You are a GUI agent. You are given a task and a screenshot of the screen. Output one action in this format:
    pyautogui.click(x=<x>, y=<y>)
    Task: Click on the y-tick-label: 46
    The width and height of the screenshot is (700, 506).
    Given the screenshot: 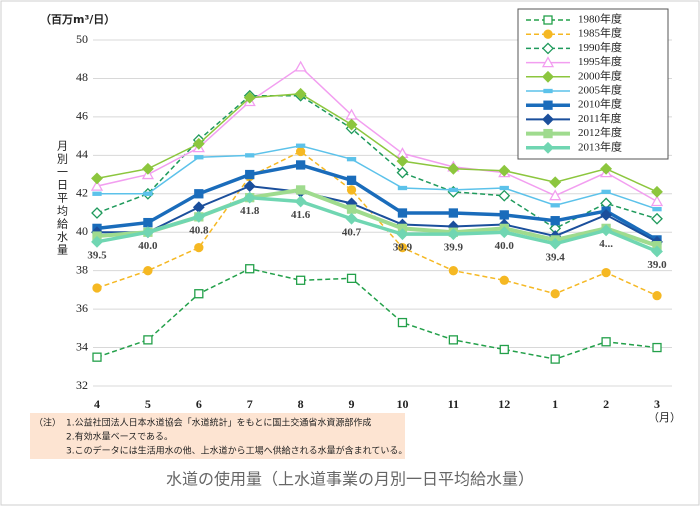 What is the action you would take?
    pyautogui.click(x=82, y=116)
    